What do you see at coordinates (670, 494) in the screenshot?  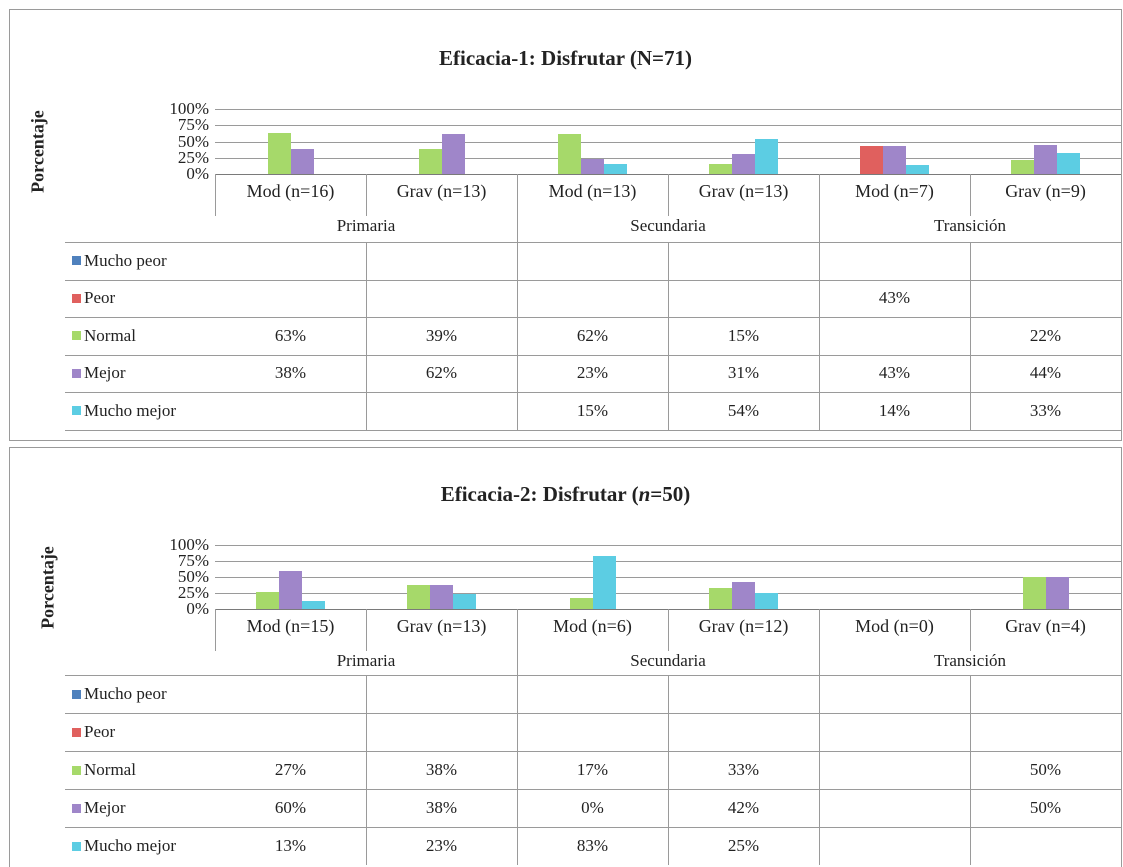 I see `chart-title-rest: =50)` at bounding box center [670, 494].